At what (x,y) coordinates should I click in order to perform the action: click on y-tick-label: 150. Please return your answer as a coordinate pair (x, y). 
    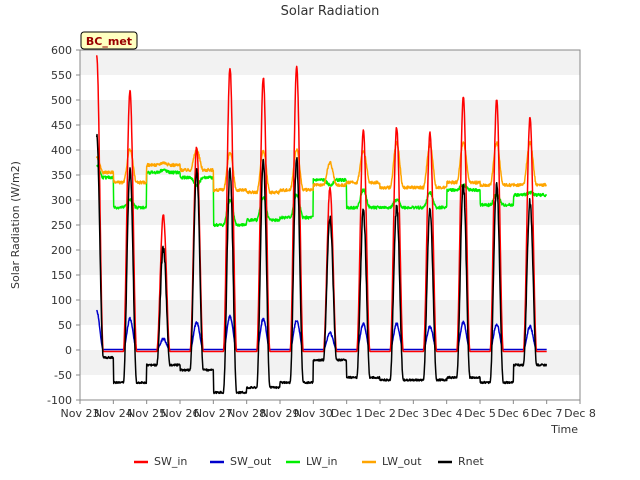
    Looking at the image, I should click on (61, 275).